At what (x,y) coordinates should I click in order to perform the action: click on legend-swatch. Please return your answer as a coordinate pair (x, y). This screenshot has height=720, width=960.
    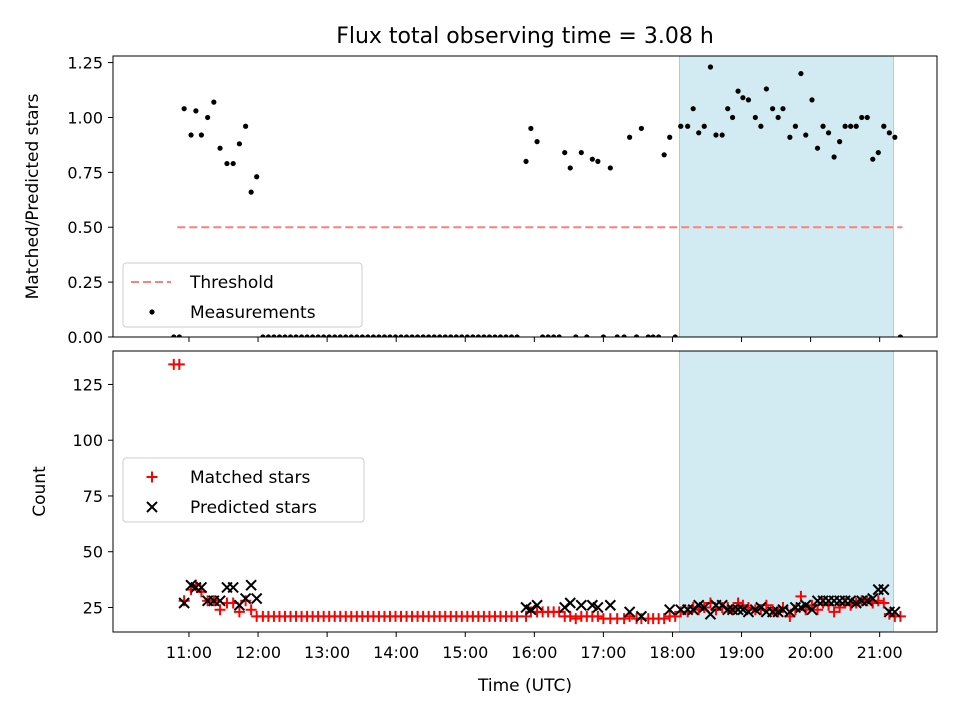
    Looking at the image, I should click on (152, 507).